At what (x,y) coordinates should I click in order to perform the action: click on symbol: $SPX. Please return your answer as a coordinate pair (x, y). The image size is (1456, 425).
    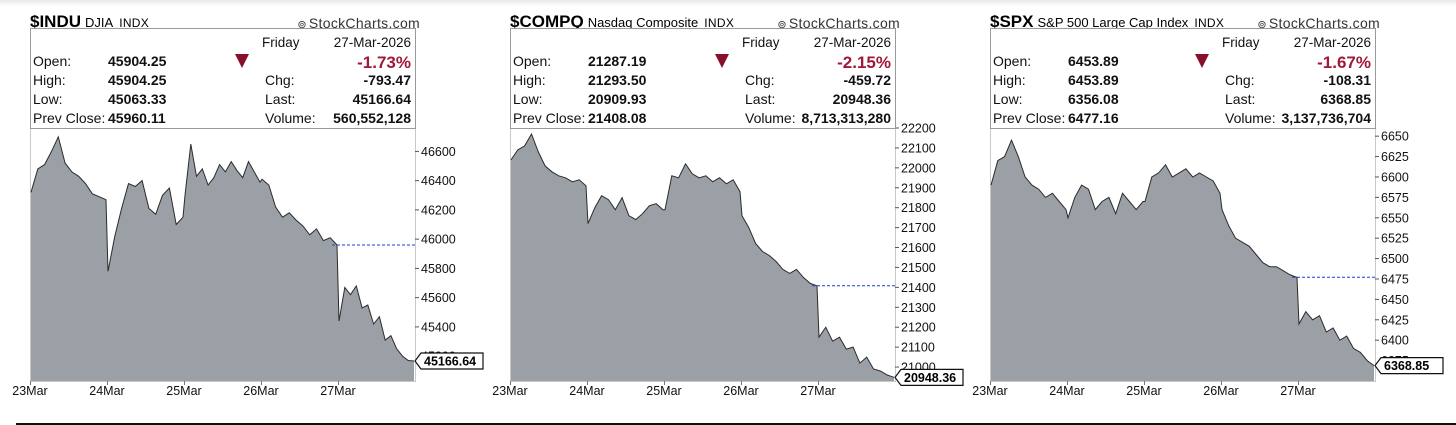
    Looking at the image, I should click on (1012, 21).